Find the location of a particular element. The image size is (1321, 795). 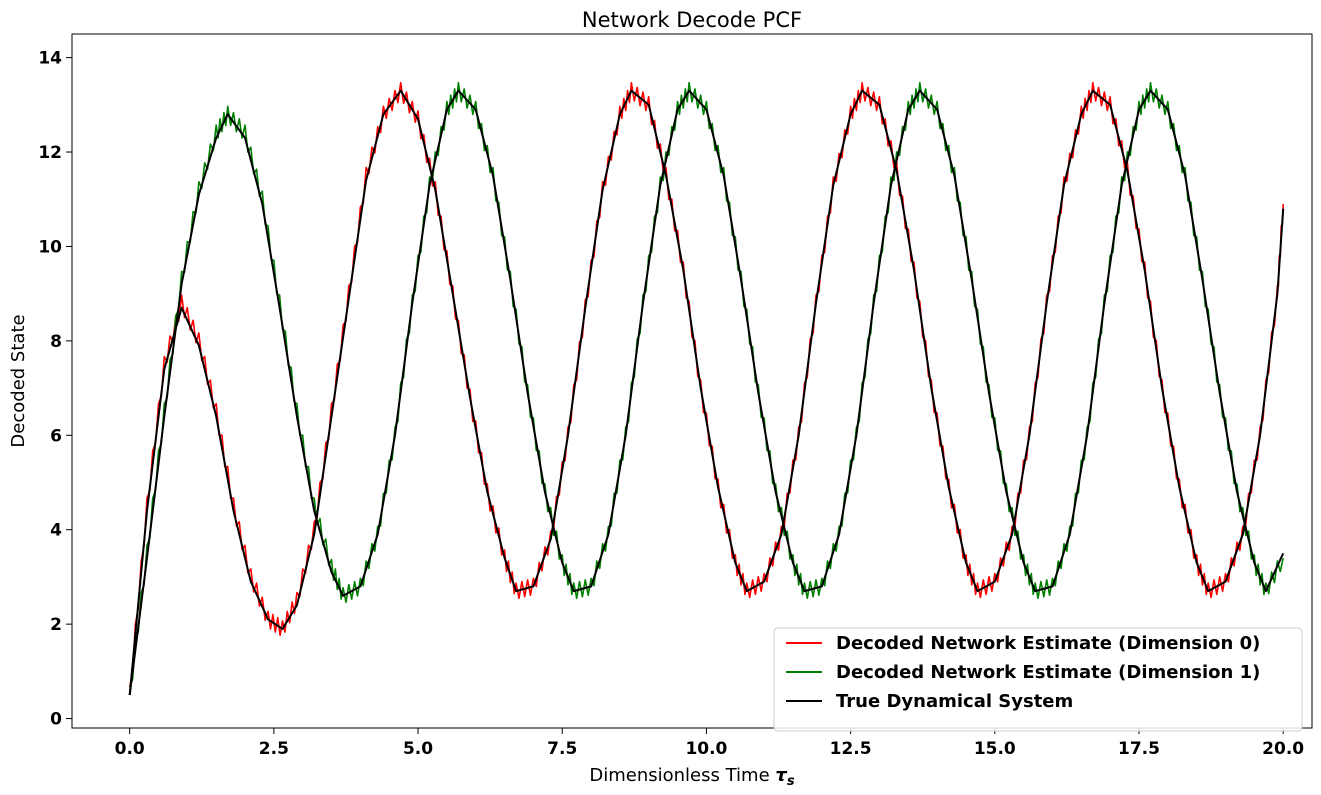

x-axis-label-subscript: s is located at coordinates (791, 781).